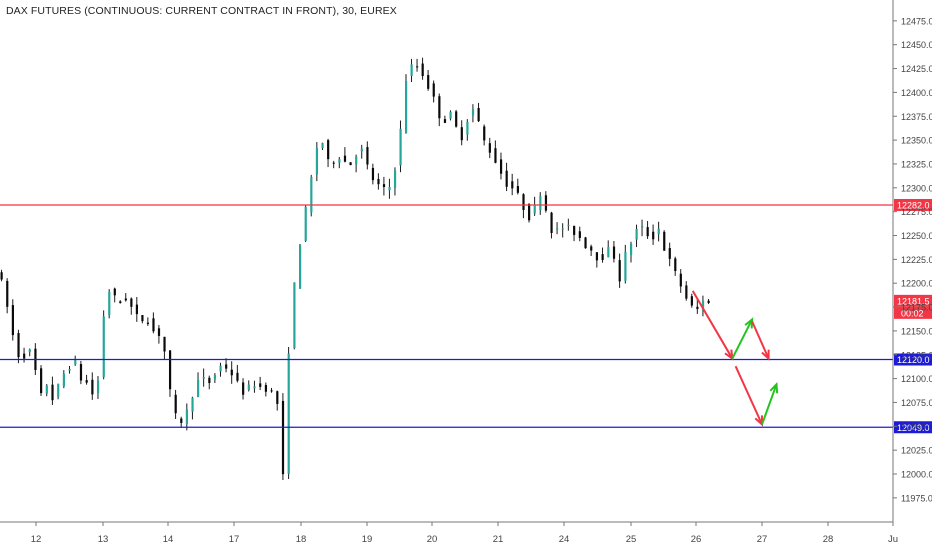 The height and width of the screenshot is (555, 932). Describe the element at coordinates (916, 93) in the screenshot. I see `price-tick-label: 12400.0` at that location.